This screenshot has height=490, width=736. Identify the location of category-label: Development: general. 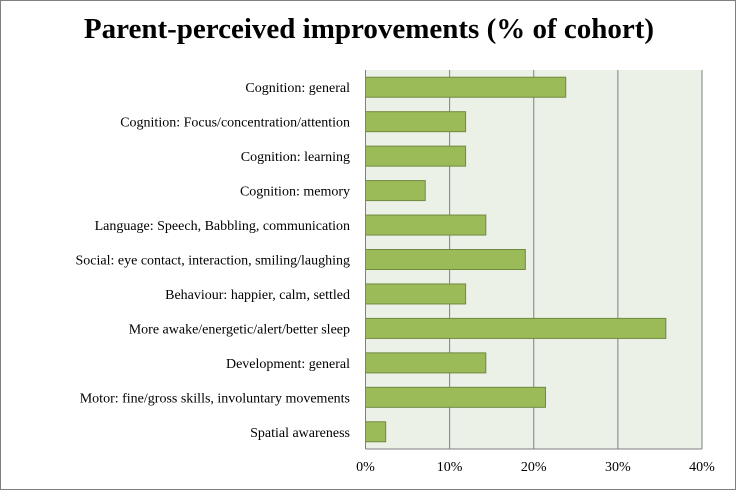
(288, 364).